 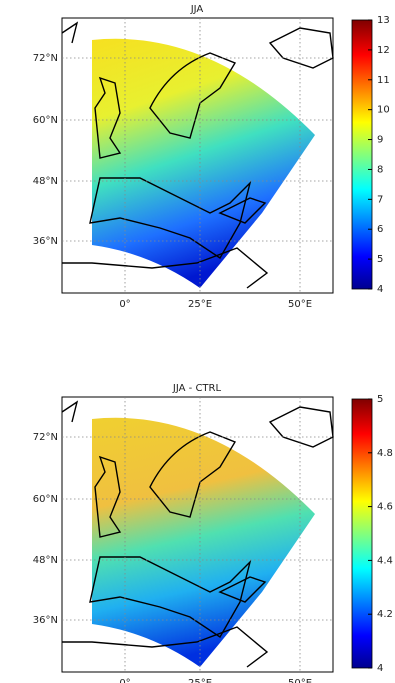 What do you see at coordinates (380, 199) in the screenshot?
I see `colorbar-label: 7` at bounding box center [380, 199].